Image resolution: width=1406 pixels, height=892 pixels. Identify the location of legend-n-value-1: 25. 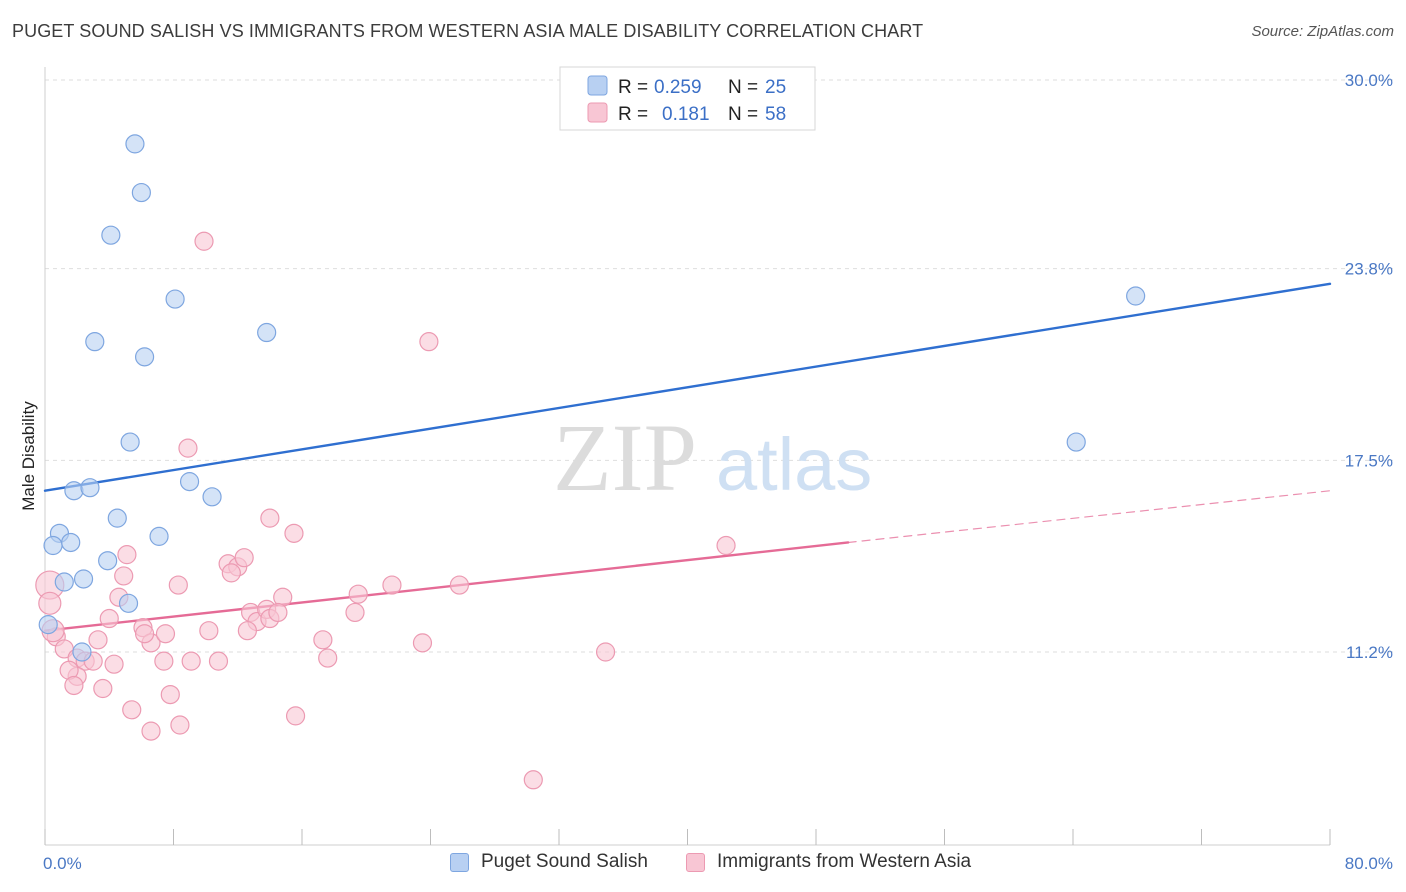
(775, 87).